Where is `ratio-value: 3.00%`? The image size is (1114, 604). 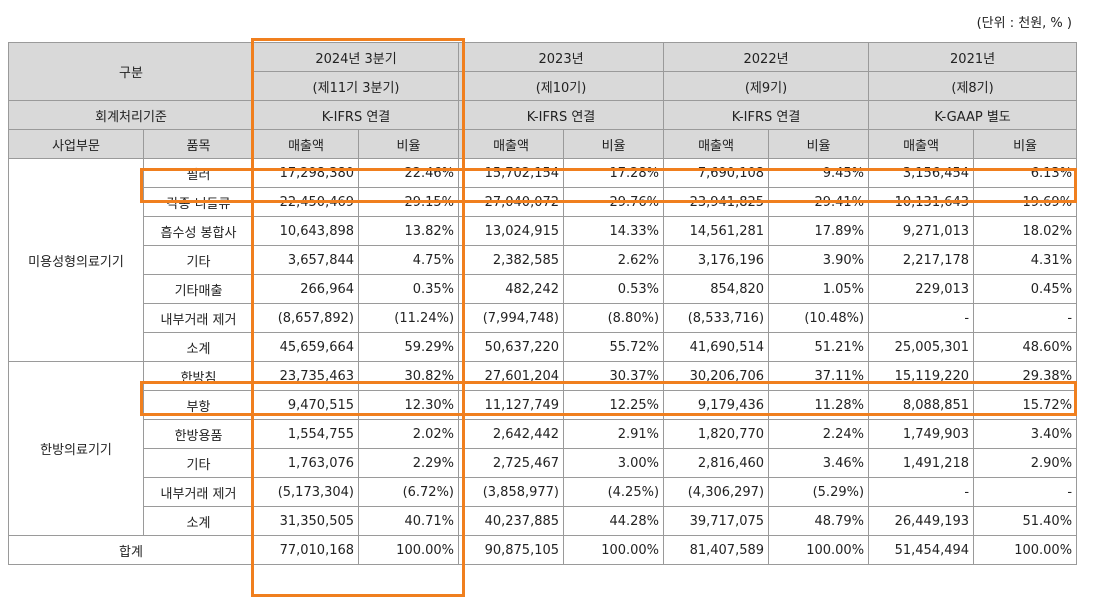 ratio-value: 3.00% is located at coordinates (614, 463).